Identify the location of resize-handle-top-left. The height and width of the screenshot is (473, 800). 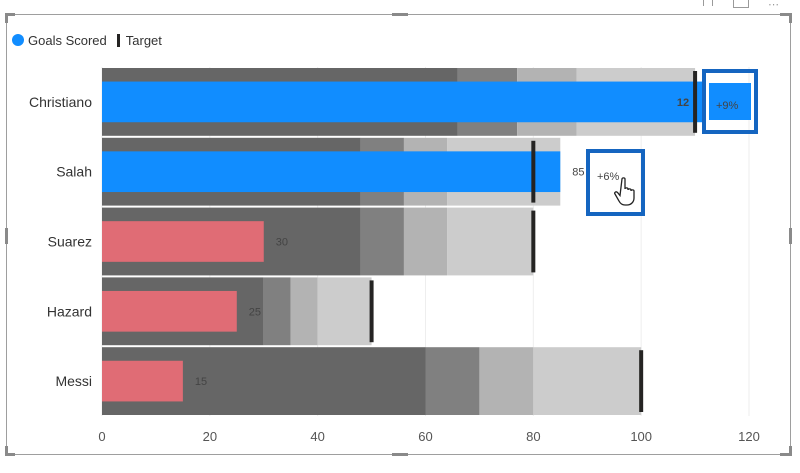
(10, 14).